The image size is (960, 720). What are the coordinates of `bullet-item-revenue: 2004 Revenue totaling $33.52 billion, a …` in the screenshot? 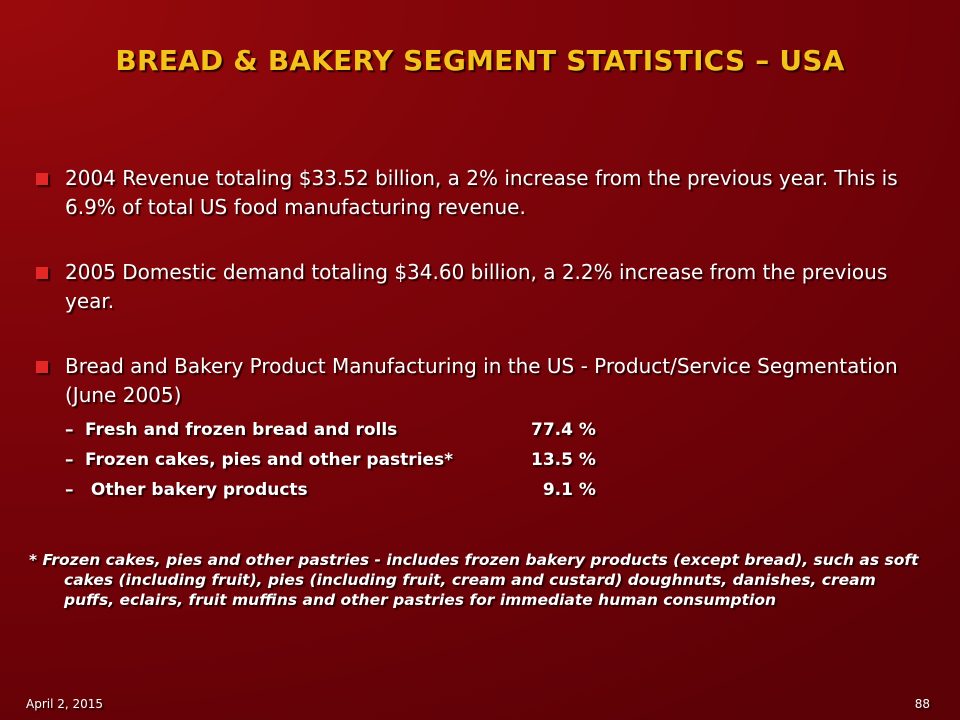 It's located at (476, 193).